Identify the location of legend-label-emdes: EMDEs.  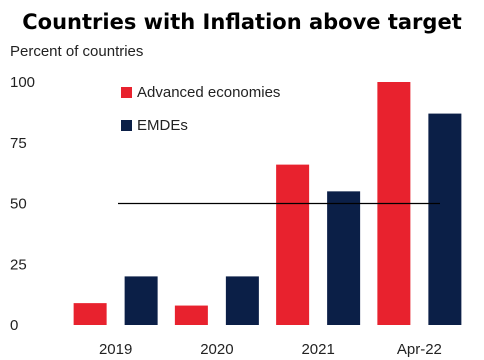
(162, 125).